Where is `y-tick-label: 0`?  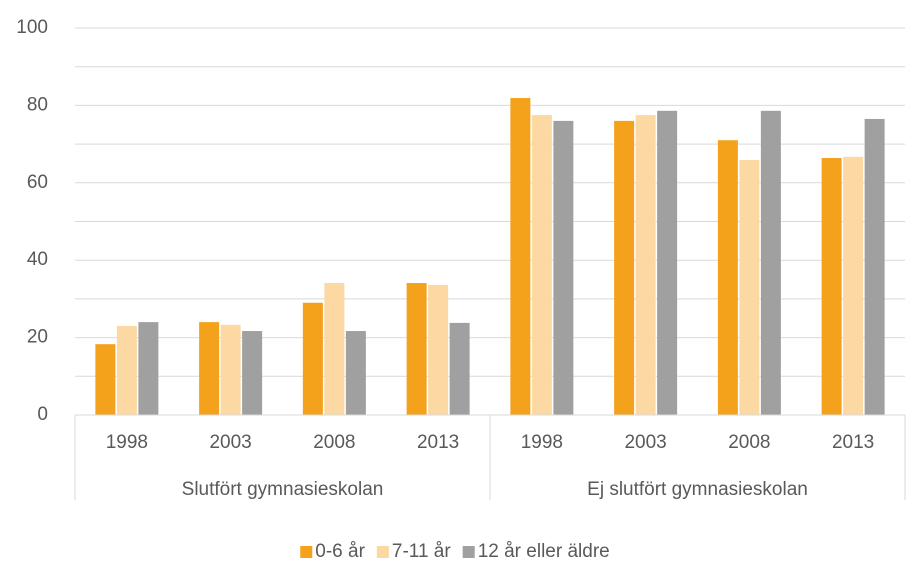
y-tick-label: 0 is located at coordinates (42, 414).